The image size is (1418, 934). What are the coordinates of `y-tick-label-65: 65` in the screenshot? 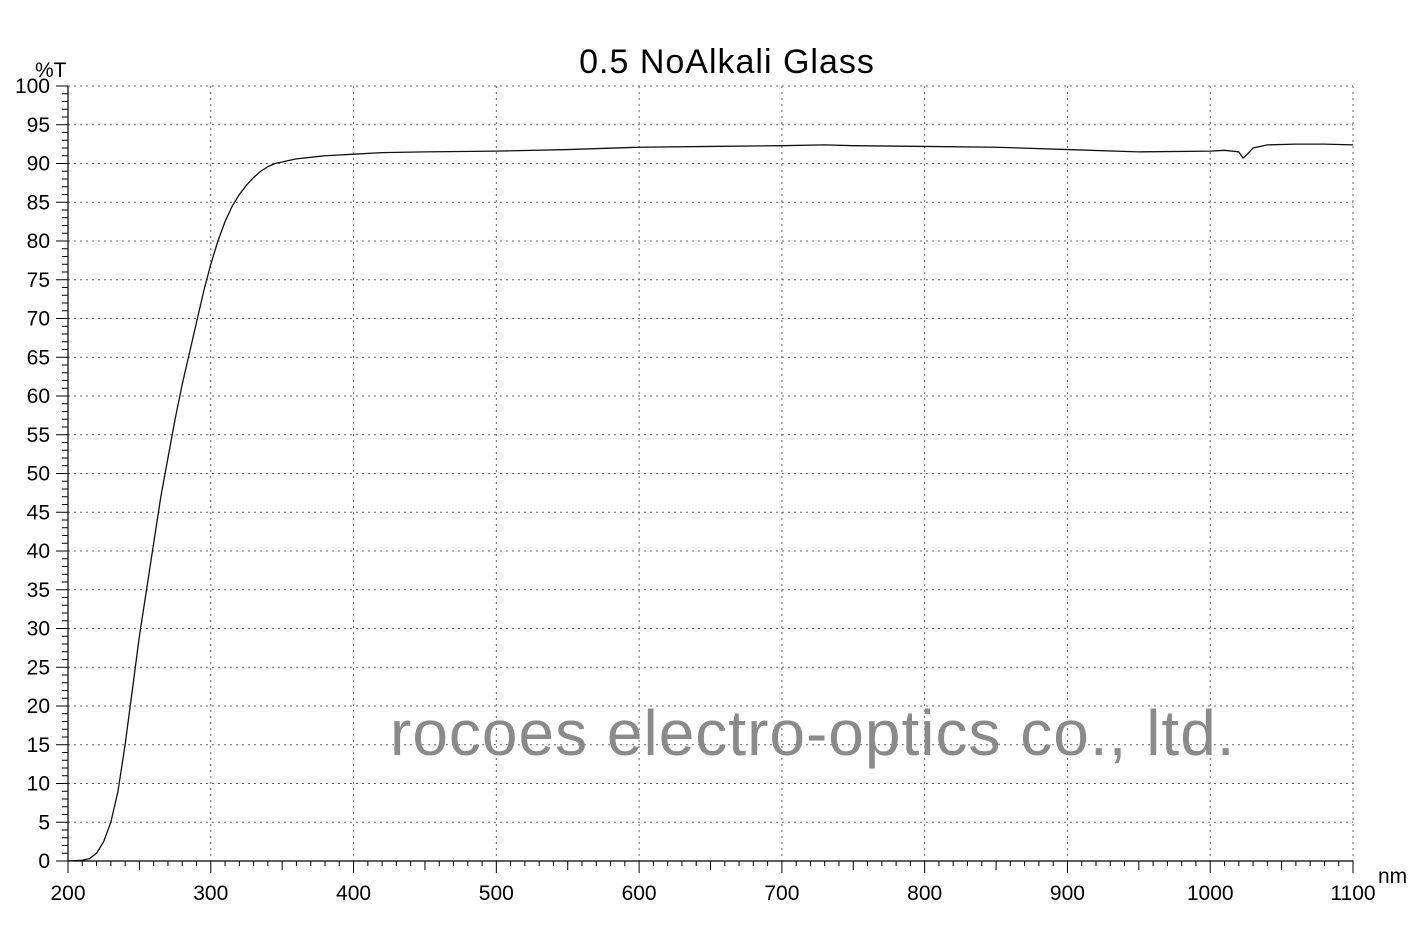 It's located at (38, 357).